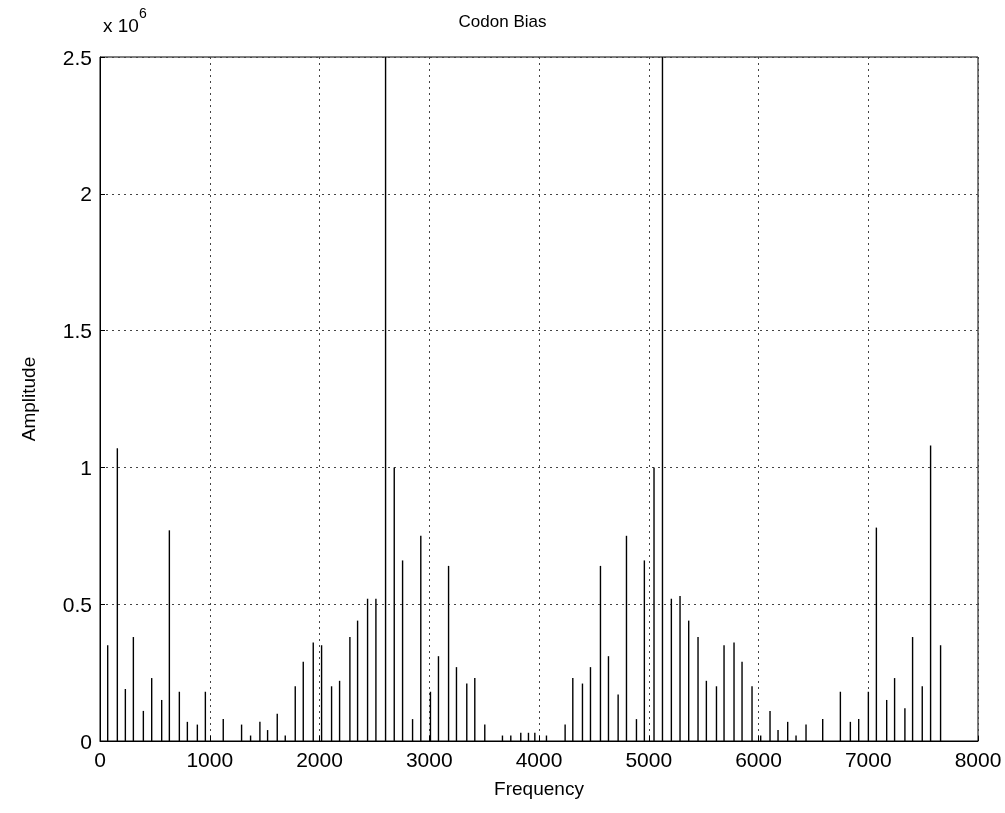 The height and width of the screenshot is (813, 1005). What do you see at coordinates (429, 759) in the screenshot?
I see `x-tick-label: 3000` at bounding box center [429, 759].